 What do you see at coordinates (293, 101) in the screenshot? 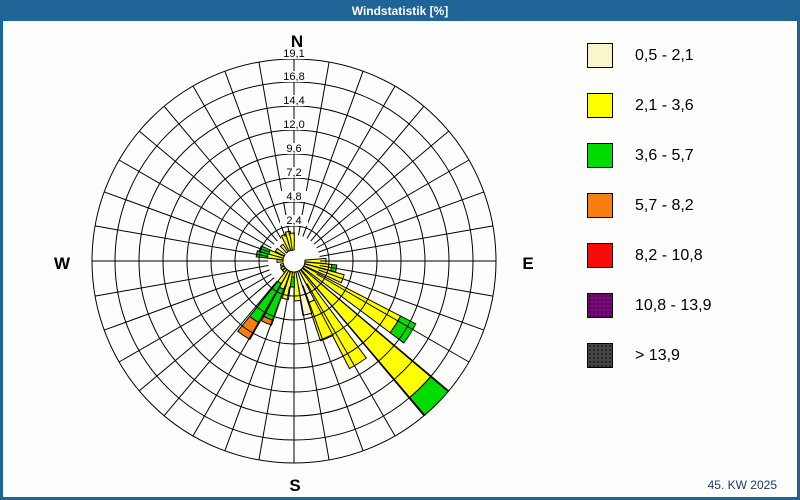
I see `radial-tick-label: 14,4` at bounding box center [293, 101].